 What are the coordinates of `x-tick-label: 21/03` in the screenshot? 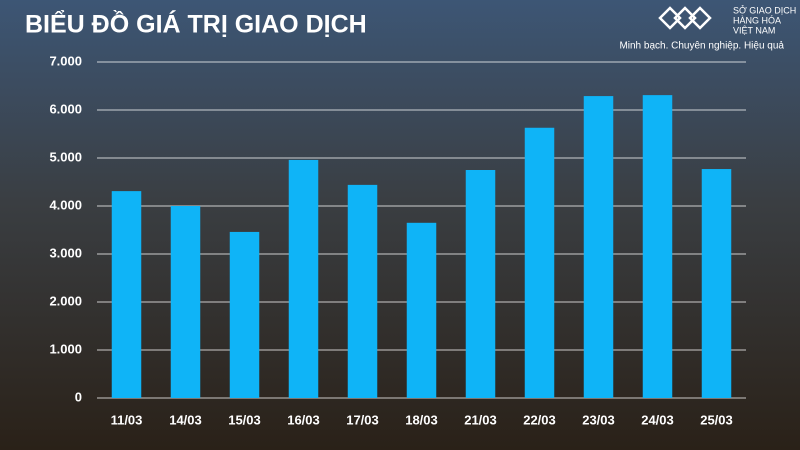 It's located at (480, 419).